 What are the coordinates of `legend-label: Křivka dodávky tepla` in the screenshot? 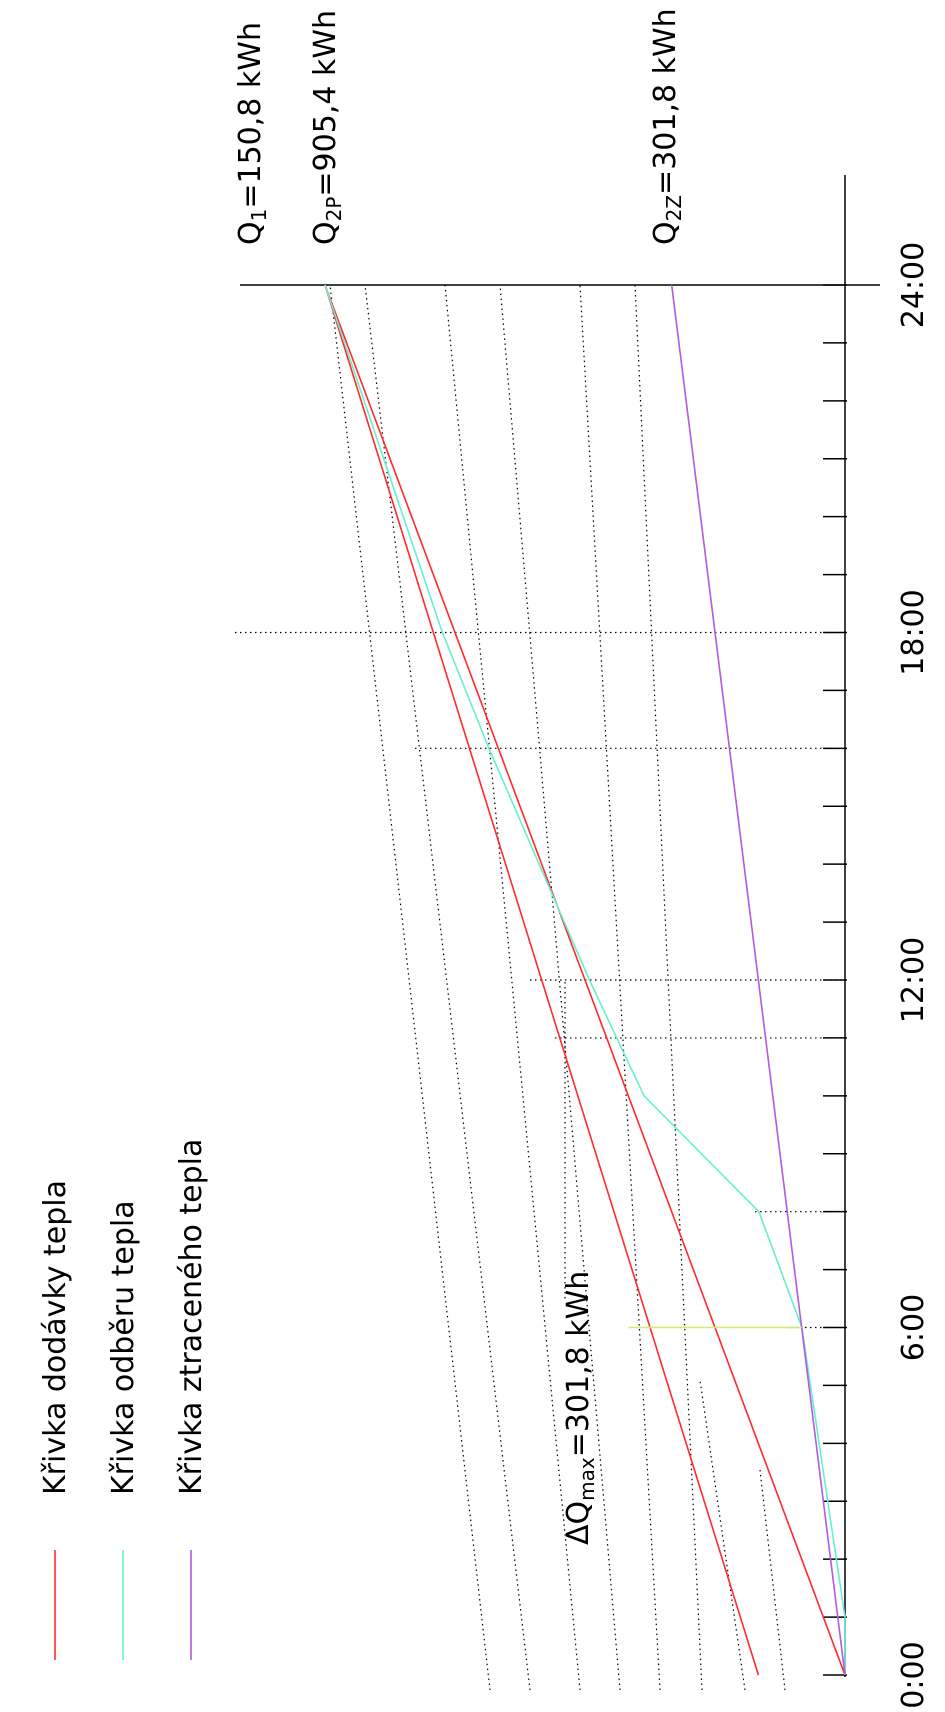 It's located at (55, 1337).